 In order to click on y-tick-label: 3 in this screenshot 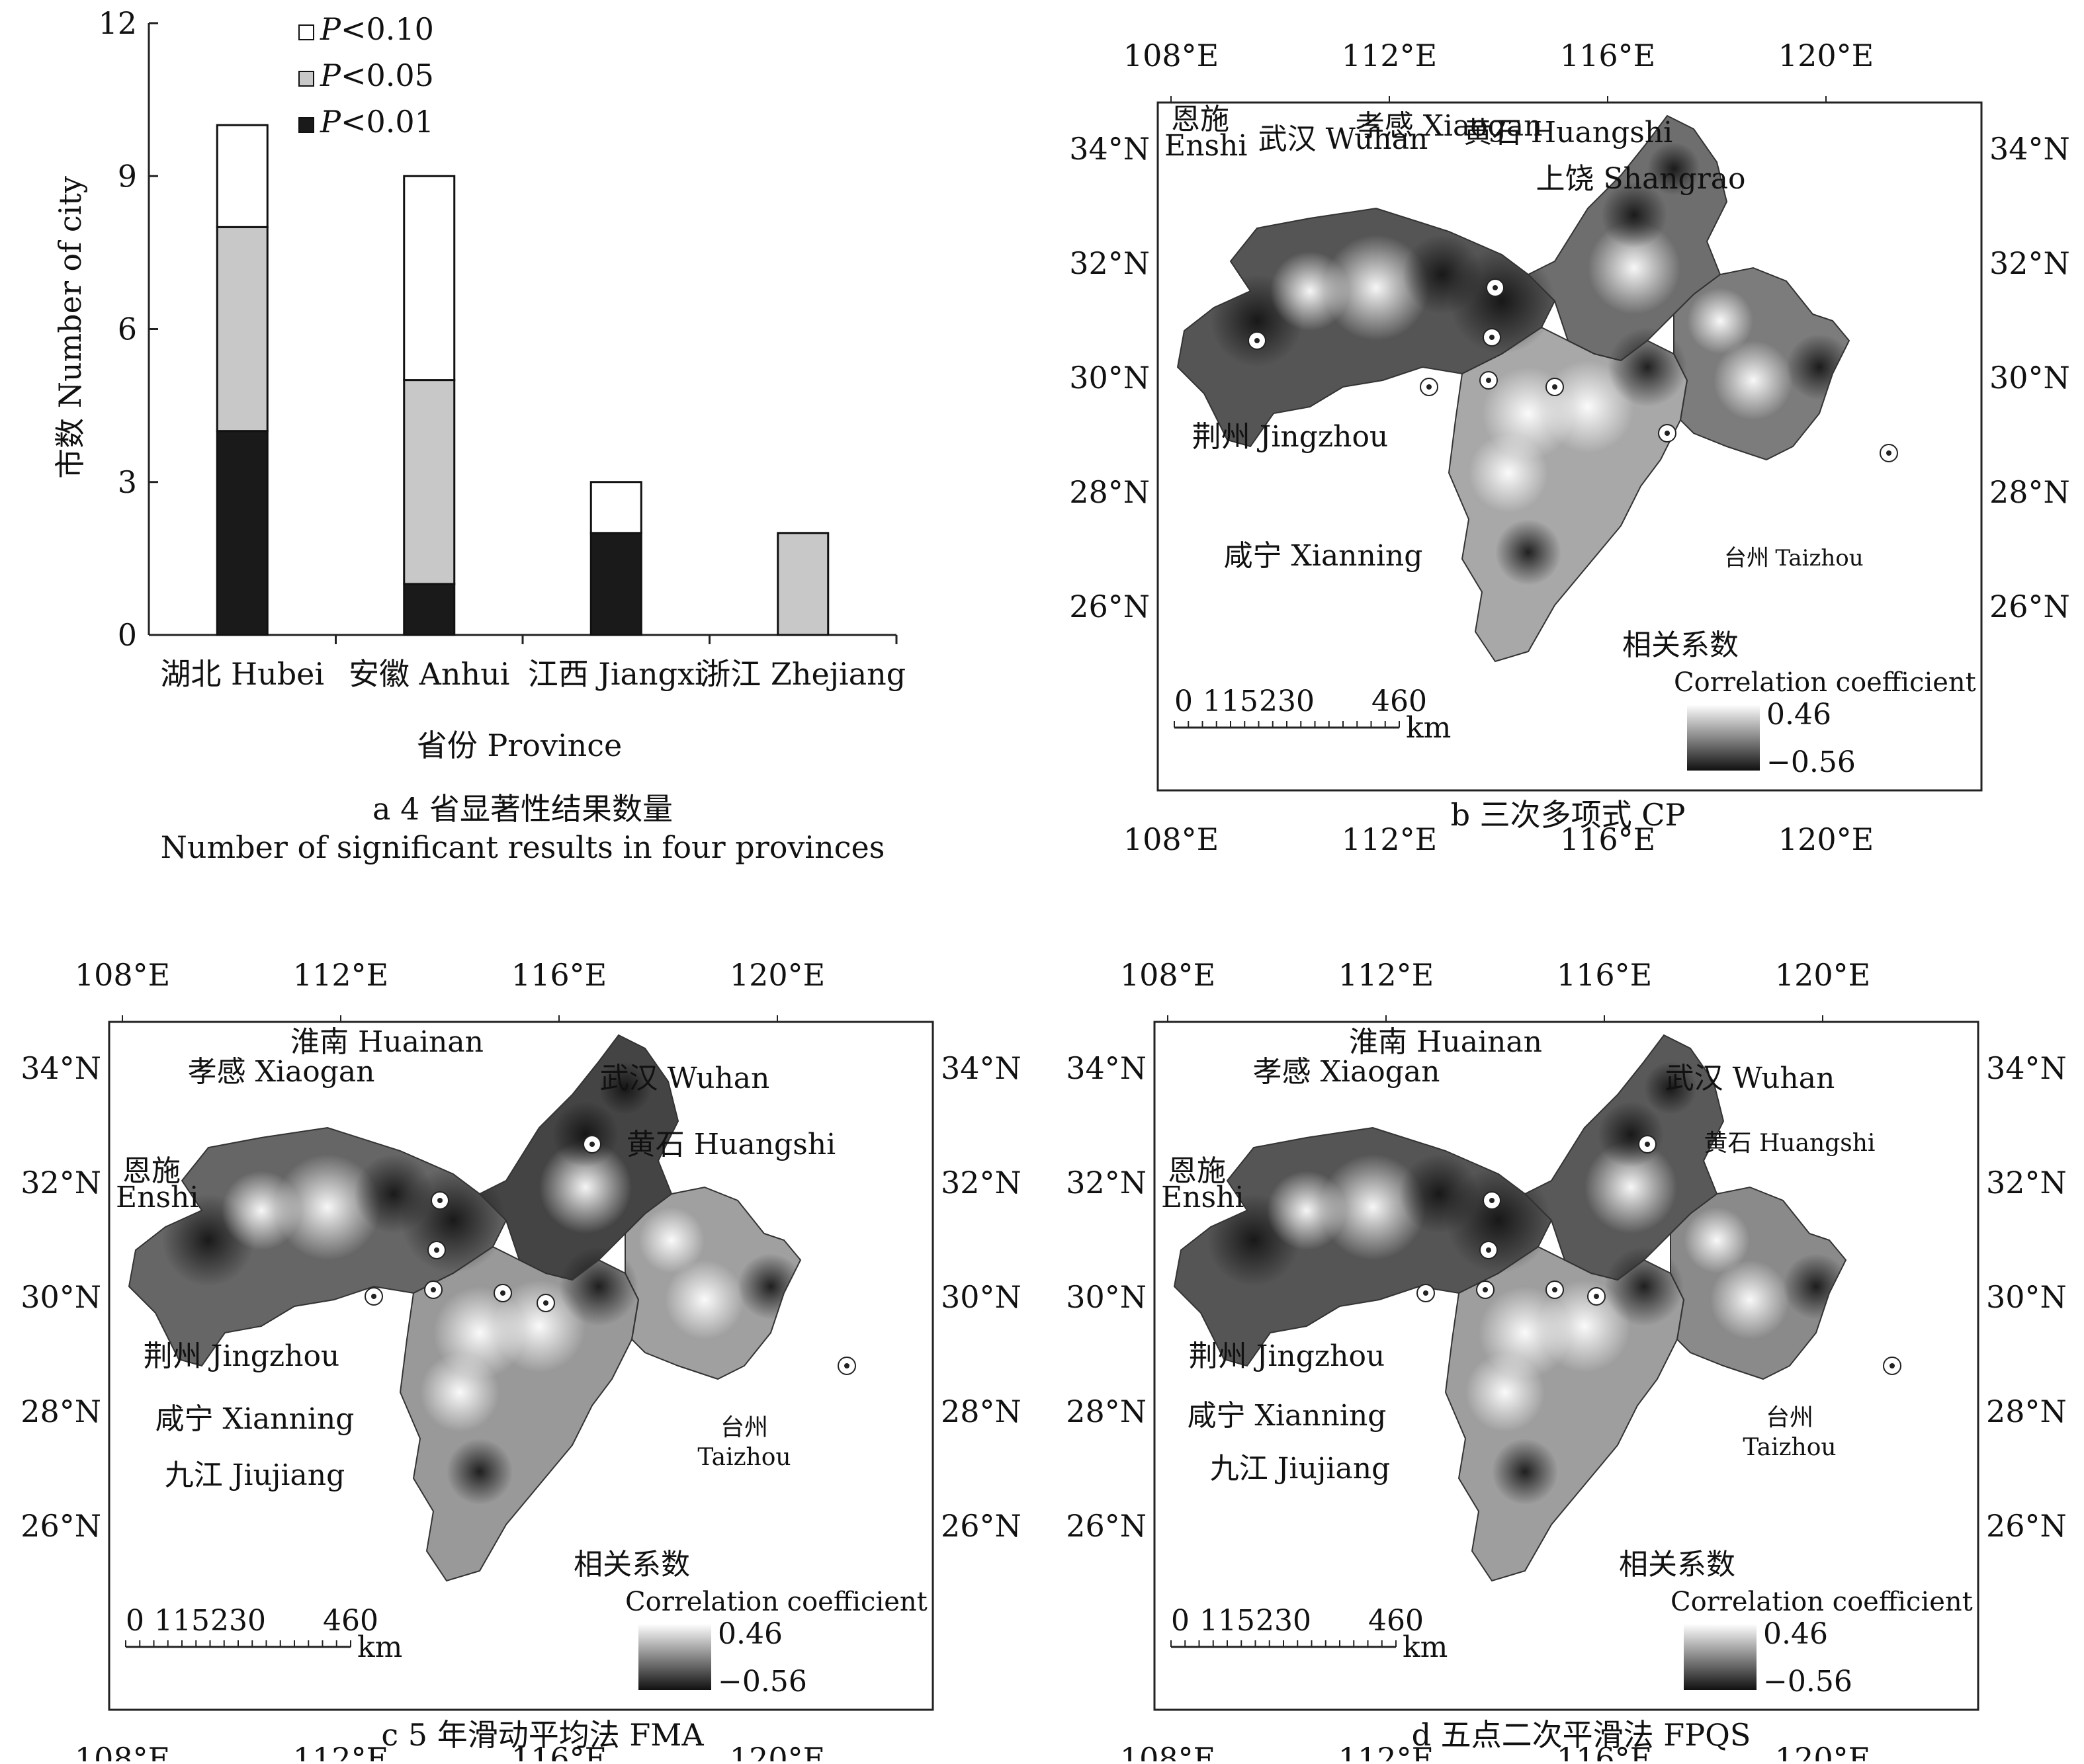, I will do `click(128, 482)`.